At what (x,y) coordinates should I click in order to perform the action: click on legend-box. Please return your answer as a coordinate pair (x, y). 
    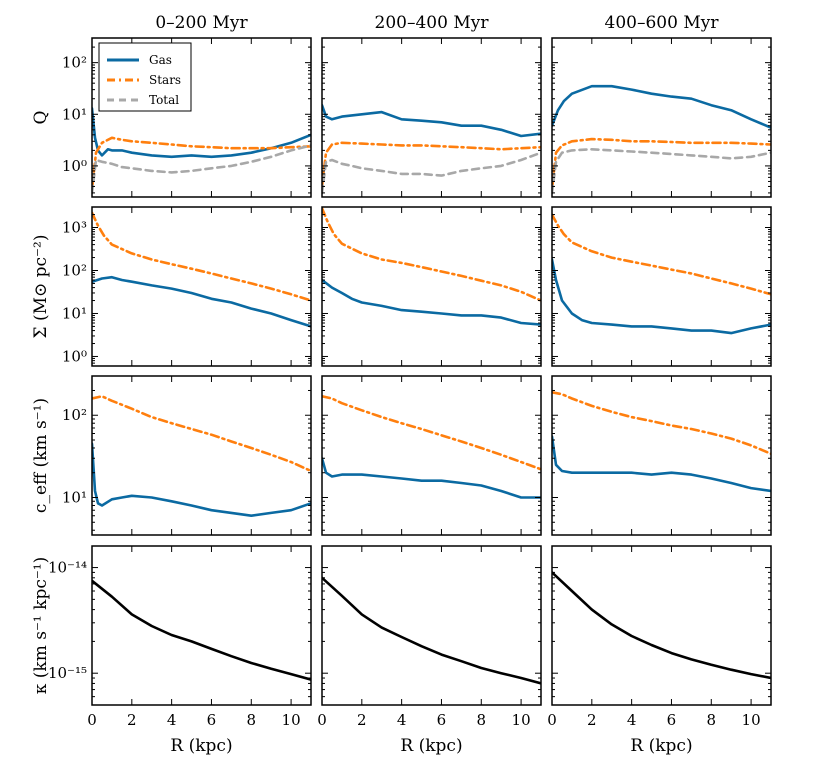
    Looking at the image, I should click on (145, 77).